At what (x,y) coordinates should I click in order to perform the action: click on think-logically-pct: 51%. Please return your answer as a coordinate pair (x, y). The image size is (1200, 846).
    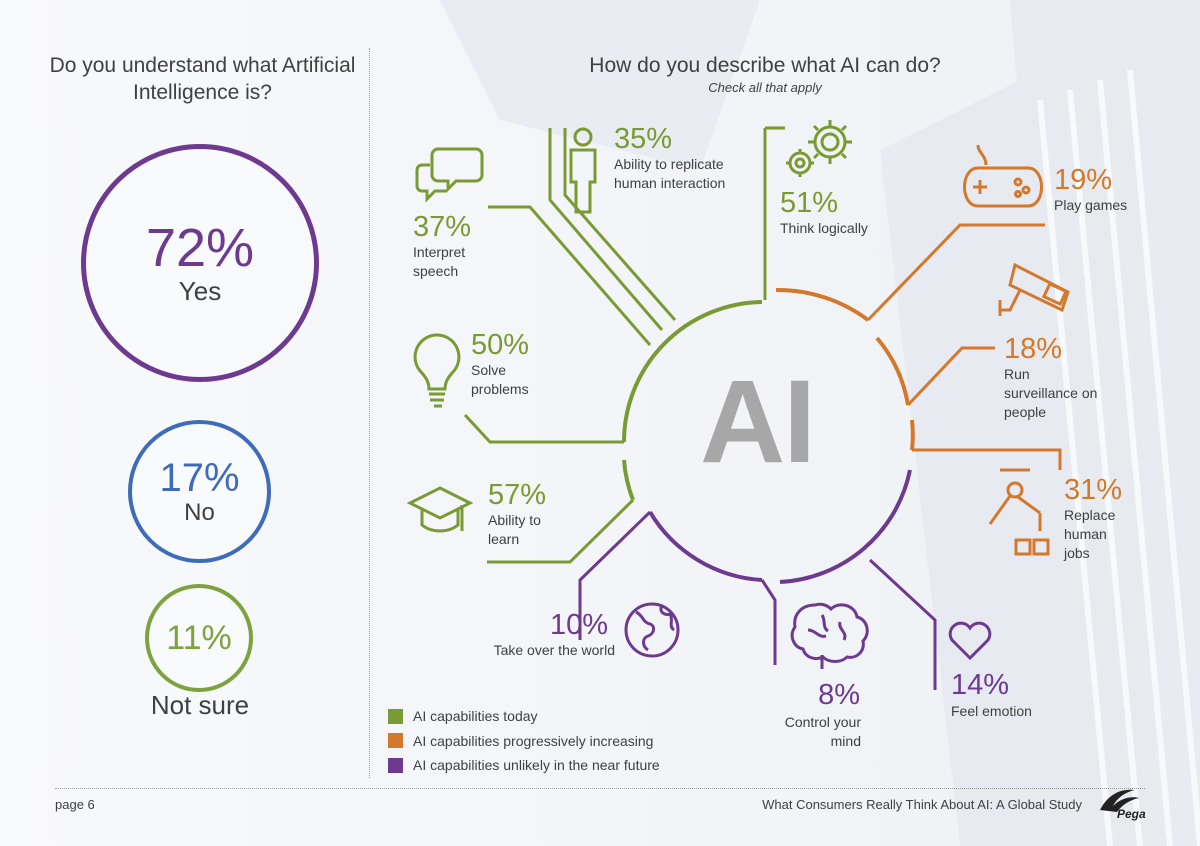
    Looking at the image, I should click on (809, 203).